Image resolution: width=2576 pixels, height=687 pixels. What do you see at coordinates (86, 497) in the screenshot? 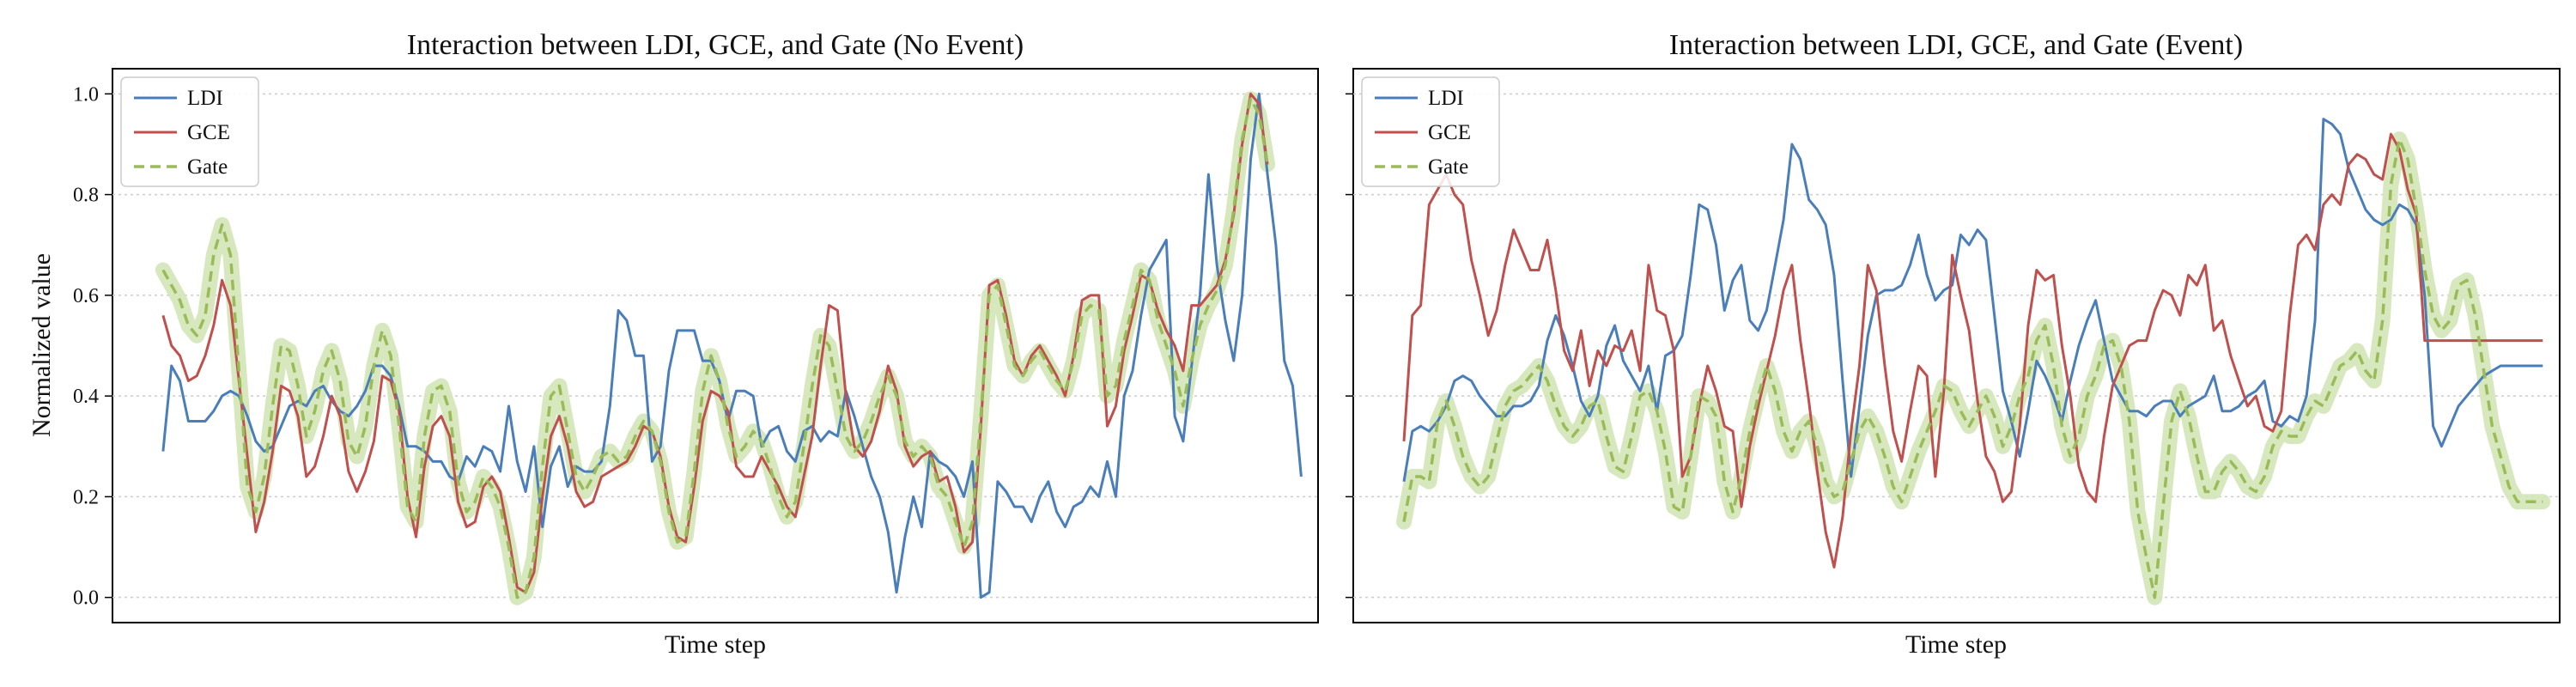
I see `y-tick-label: 0.2` at bounding box center [86, 497].